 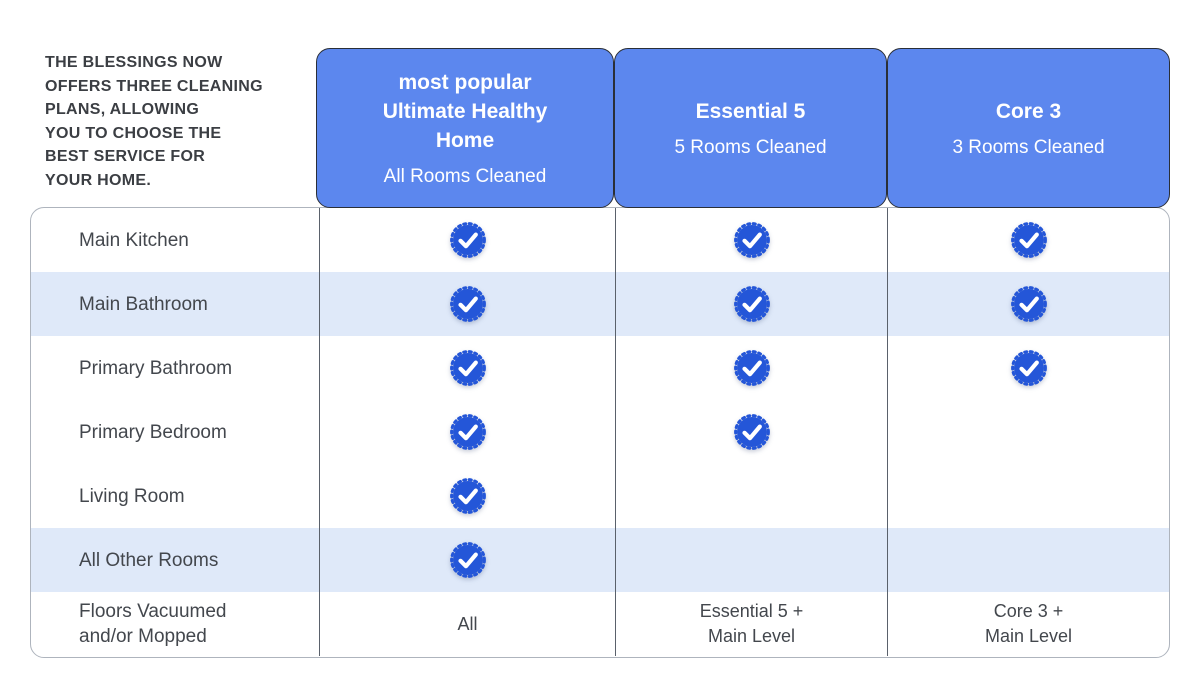 I want to click on table-row: Primary Bedroom, so click(x=600, y=432).